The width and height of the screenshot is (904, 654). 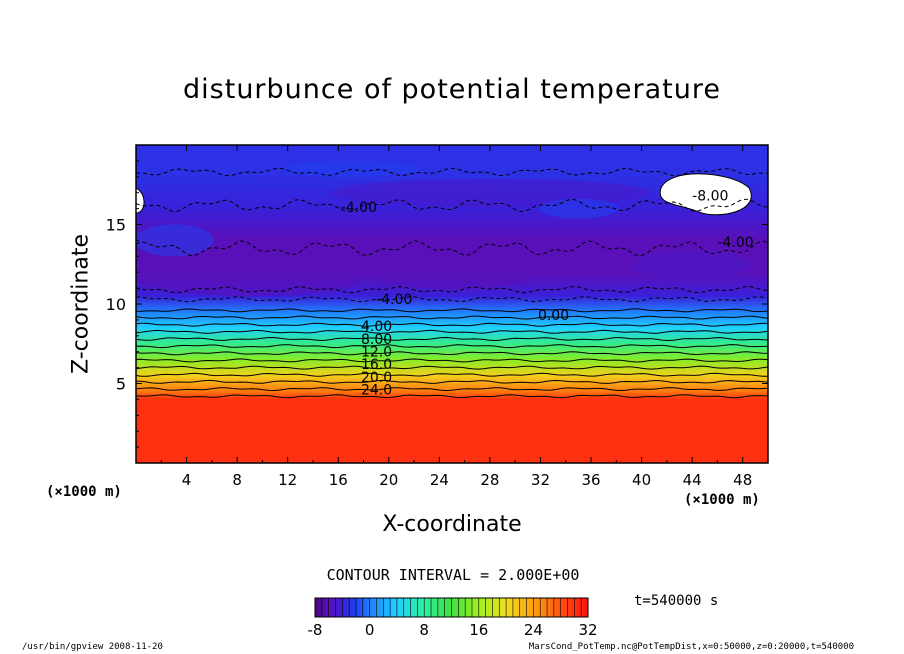 What do you see at coordinates (376, 327) in the screenshot?
I see `contour-label: 4.00` at bounding box center [376, 327].